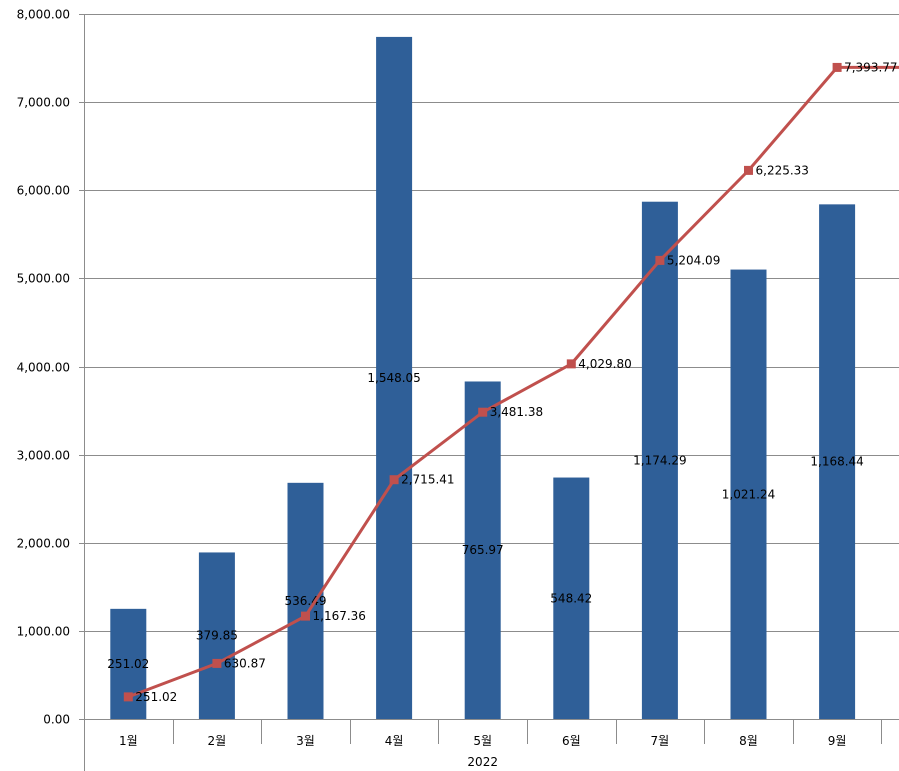 This screenshot has height=771, width=899. Describe the element at coordinates (43, 103) in the screenshot. I see `y-tick-label: 7,000.00` at that location.